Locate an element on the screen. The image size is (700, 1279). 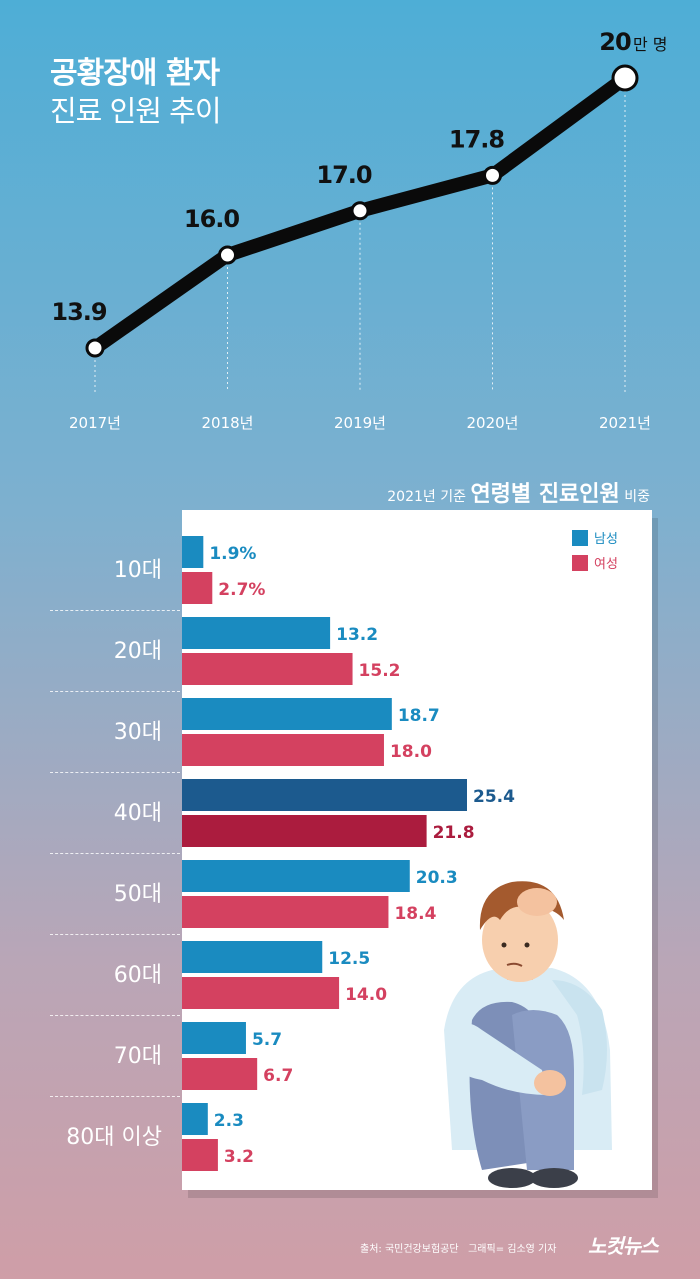
category-label: 50대 is located at coordinates (137, 894).